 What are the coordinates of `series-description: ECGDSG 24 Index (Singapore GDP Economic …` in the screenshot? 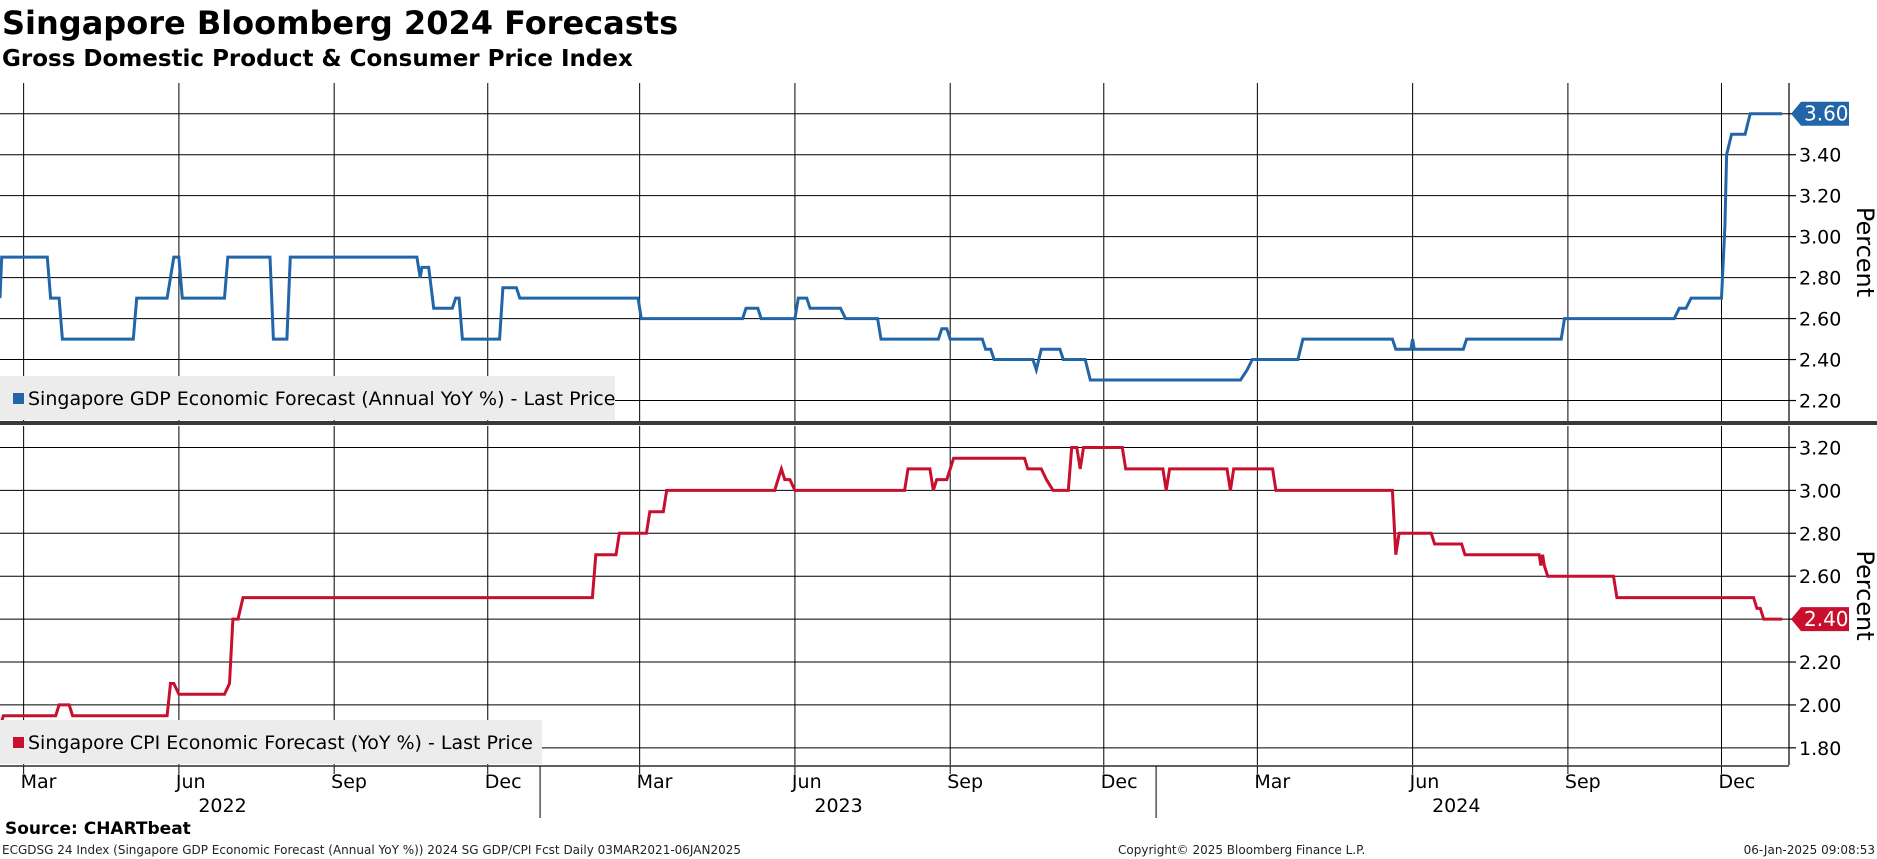 It's located at (371, 850).